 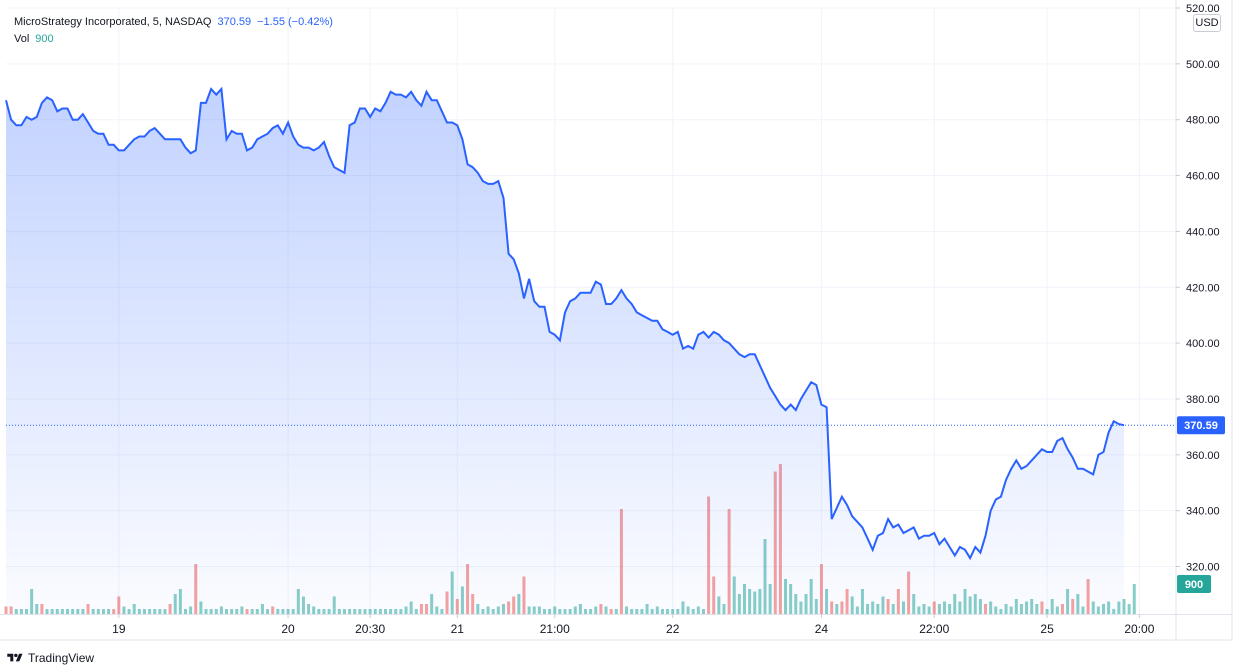 What do you see at coordinates (1207, 23) in the screenshot?
I see `currency-button: USD` at bounding box center [1207, 23].